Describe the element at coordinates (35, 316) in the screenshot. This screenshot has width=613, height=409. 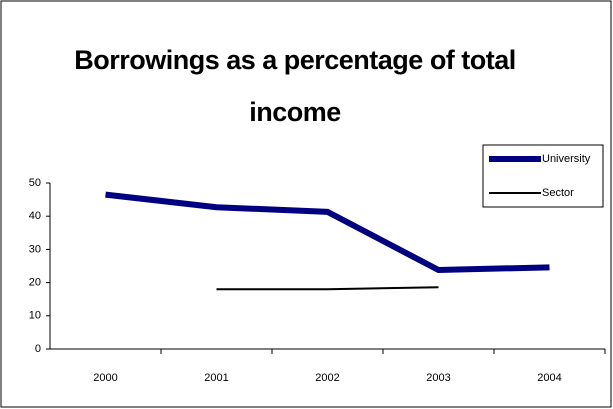
I see `y-tick-label: 10` at that location.